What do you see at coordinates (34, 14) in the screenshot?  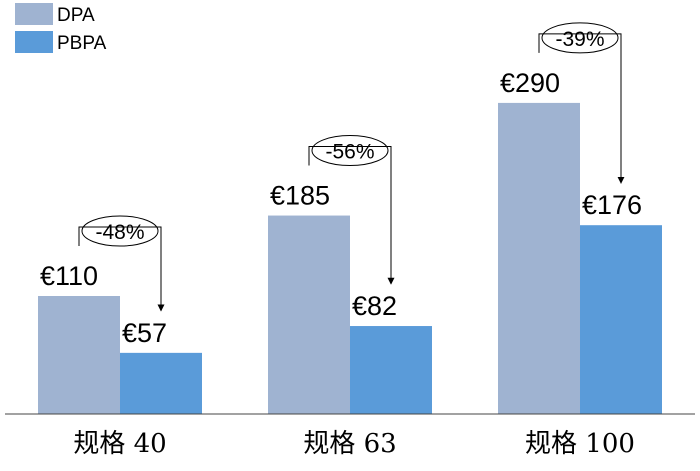 I see `legend-swatch-dpa` at bounding box center [34, 14].